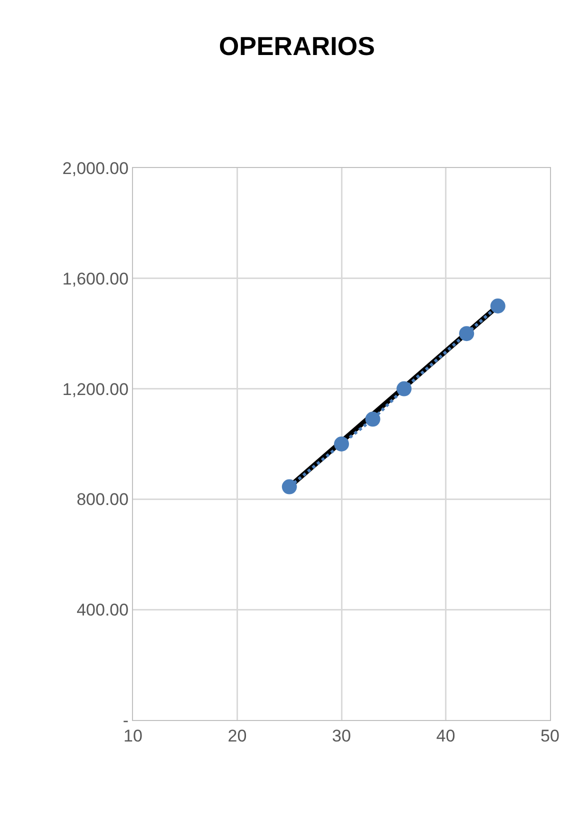 The width and height of the screenshot is (571, 823). I want to click on x-tick-label: 20, so click(237, 736).